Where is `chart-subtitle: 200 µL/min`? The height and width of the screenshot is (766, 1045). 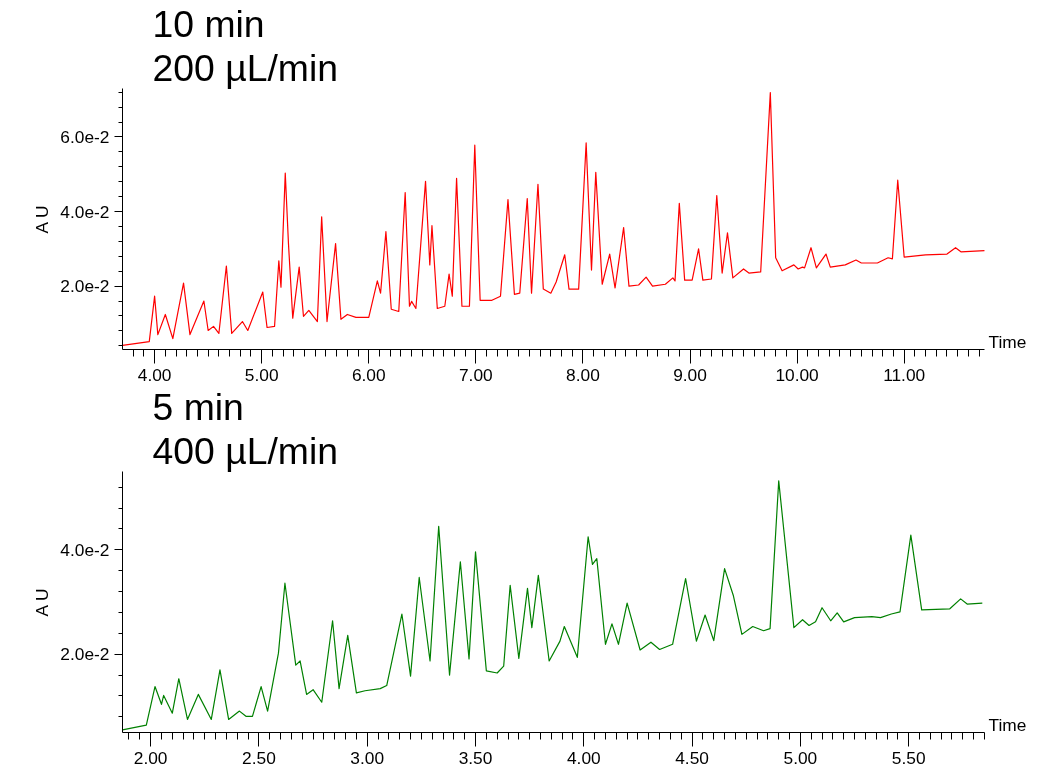 chart-subtitle: 200 µL/min is located at coordinates (245, 67).